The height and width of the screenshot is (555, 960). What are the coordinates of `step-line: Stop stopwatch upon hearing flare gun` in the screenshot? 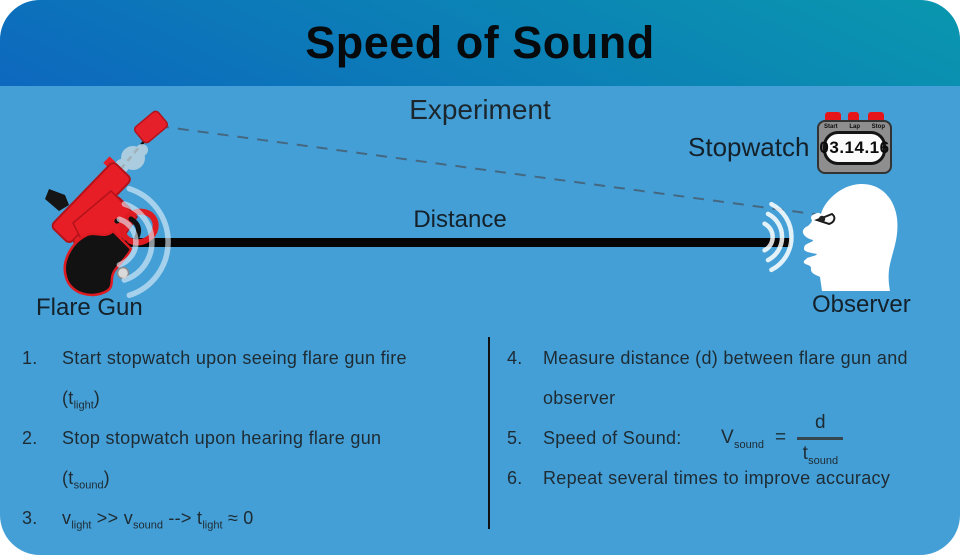 It's located at (222, 438).